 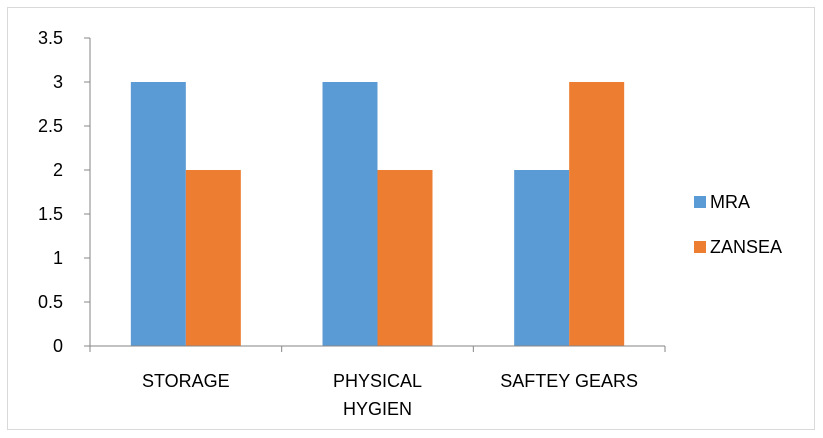 I want to click on x-category-label: STORAGE, so click(x=186, y=381).